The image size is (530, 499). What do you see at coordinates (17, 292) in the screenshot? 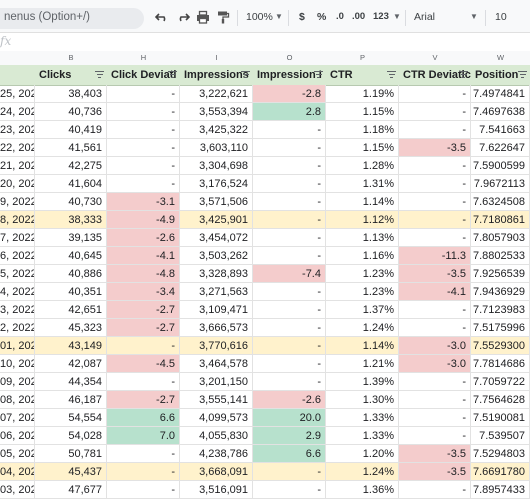
I see `cell-date: 4, 2022` at bounding box center [17, 292].